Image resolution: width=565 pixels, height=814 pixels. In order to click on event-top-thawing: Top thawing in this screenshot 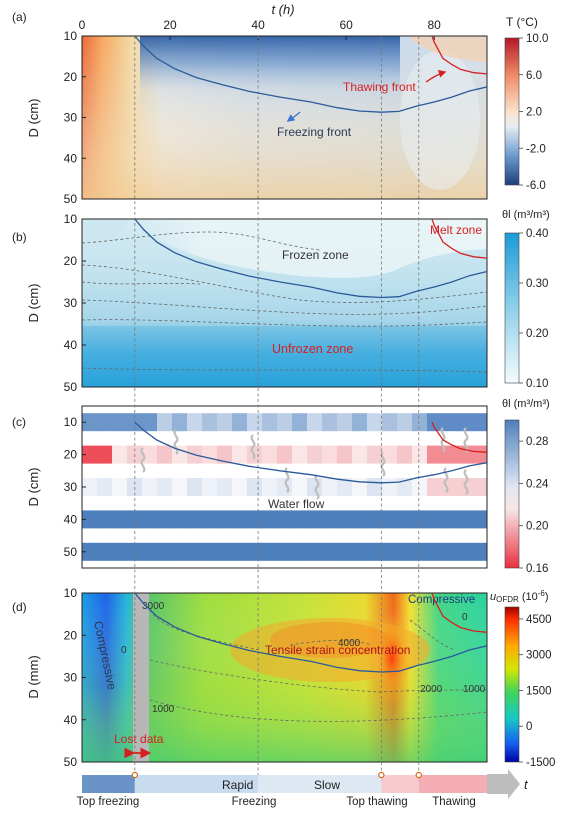, I will do `click(376, 802)`.